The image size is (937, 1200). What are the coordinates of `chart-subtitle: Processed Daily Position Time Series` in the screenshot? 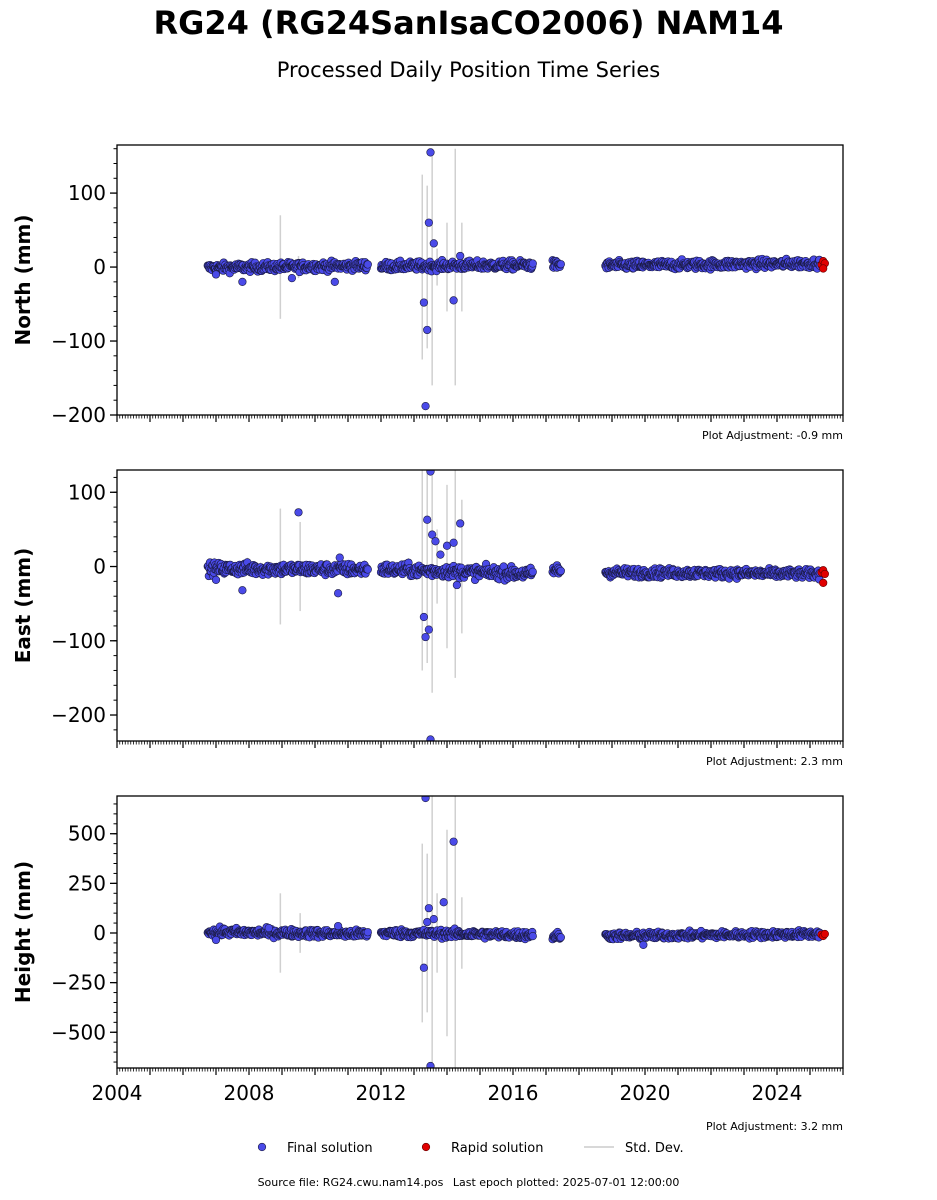 It's located at (468, 70).